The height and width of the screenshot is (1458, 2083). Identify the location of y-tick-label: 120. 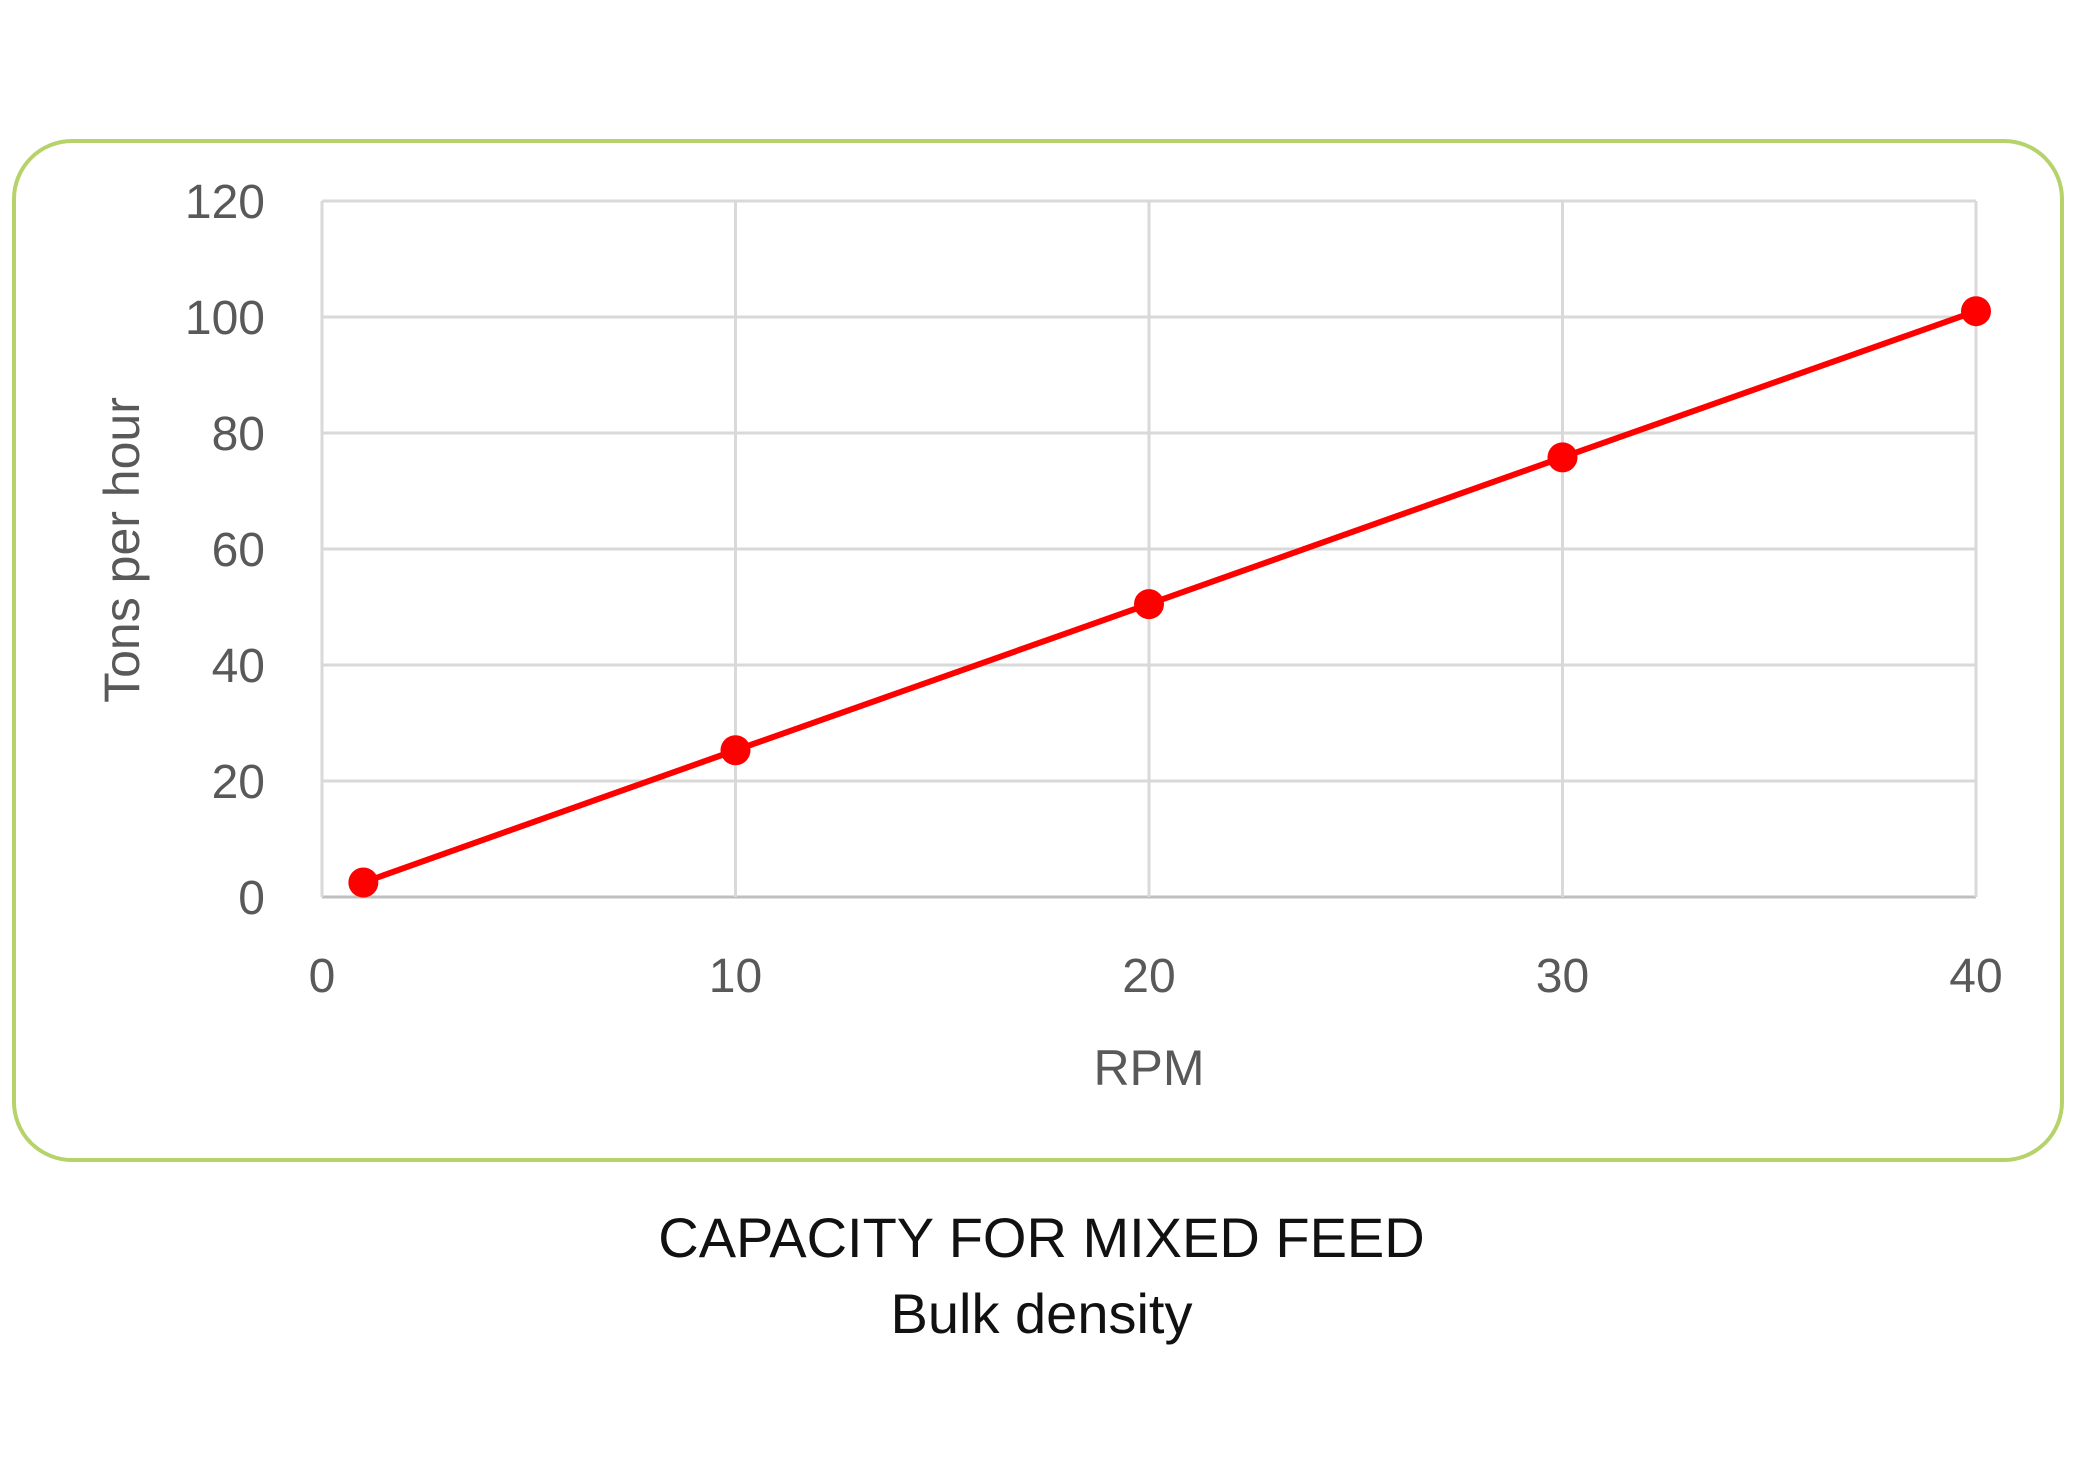
(225, 202).